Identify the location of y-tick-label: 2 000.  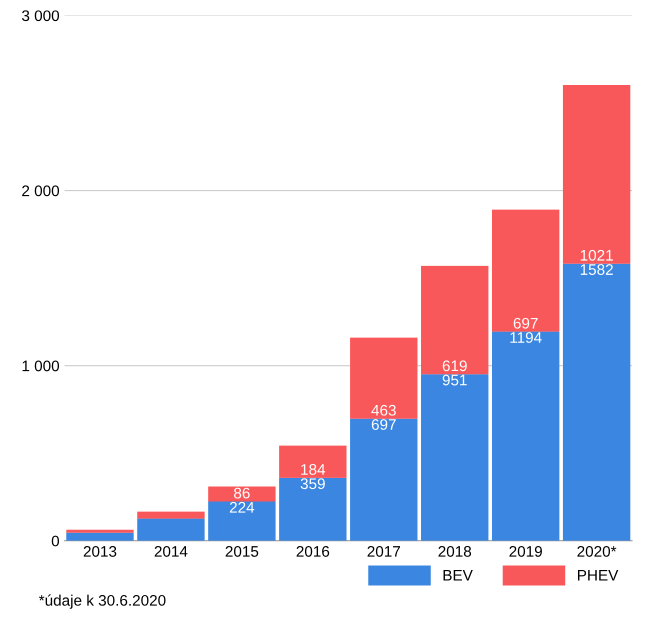
(41, 190).